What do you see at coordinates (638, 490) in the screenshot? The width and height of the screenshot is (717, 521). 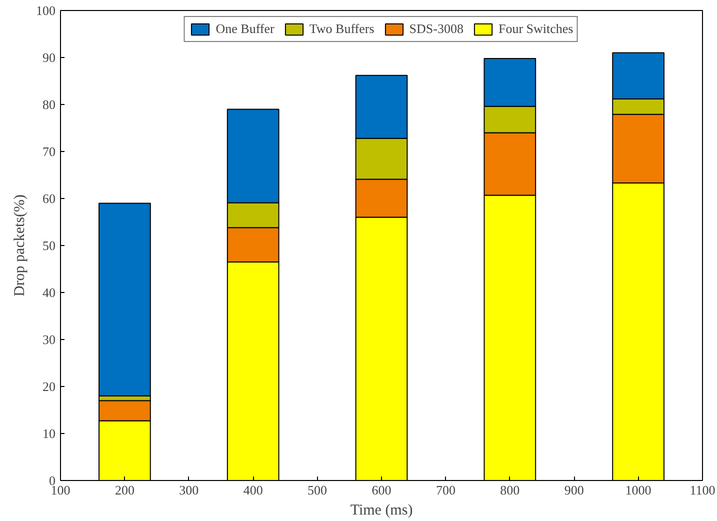 I see `x-tick-label: 1000` at bounding box center [638, 490].